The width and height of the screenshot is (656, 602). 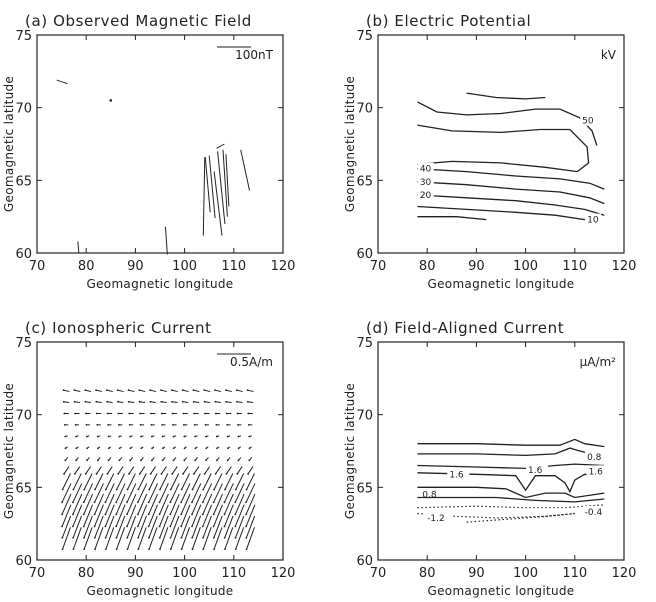 I want to click on y-tick-label: 60, so click(x=364, y=561).